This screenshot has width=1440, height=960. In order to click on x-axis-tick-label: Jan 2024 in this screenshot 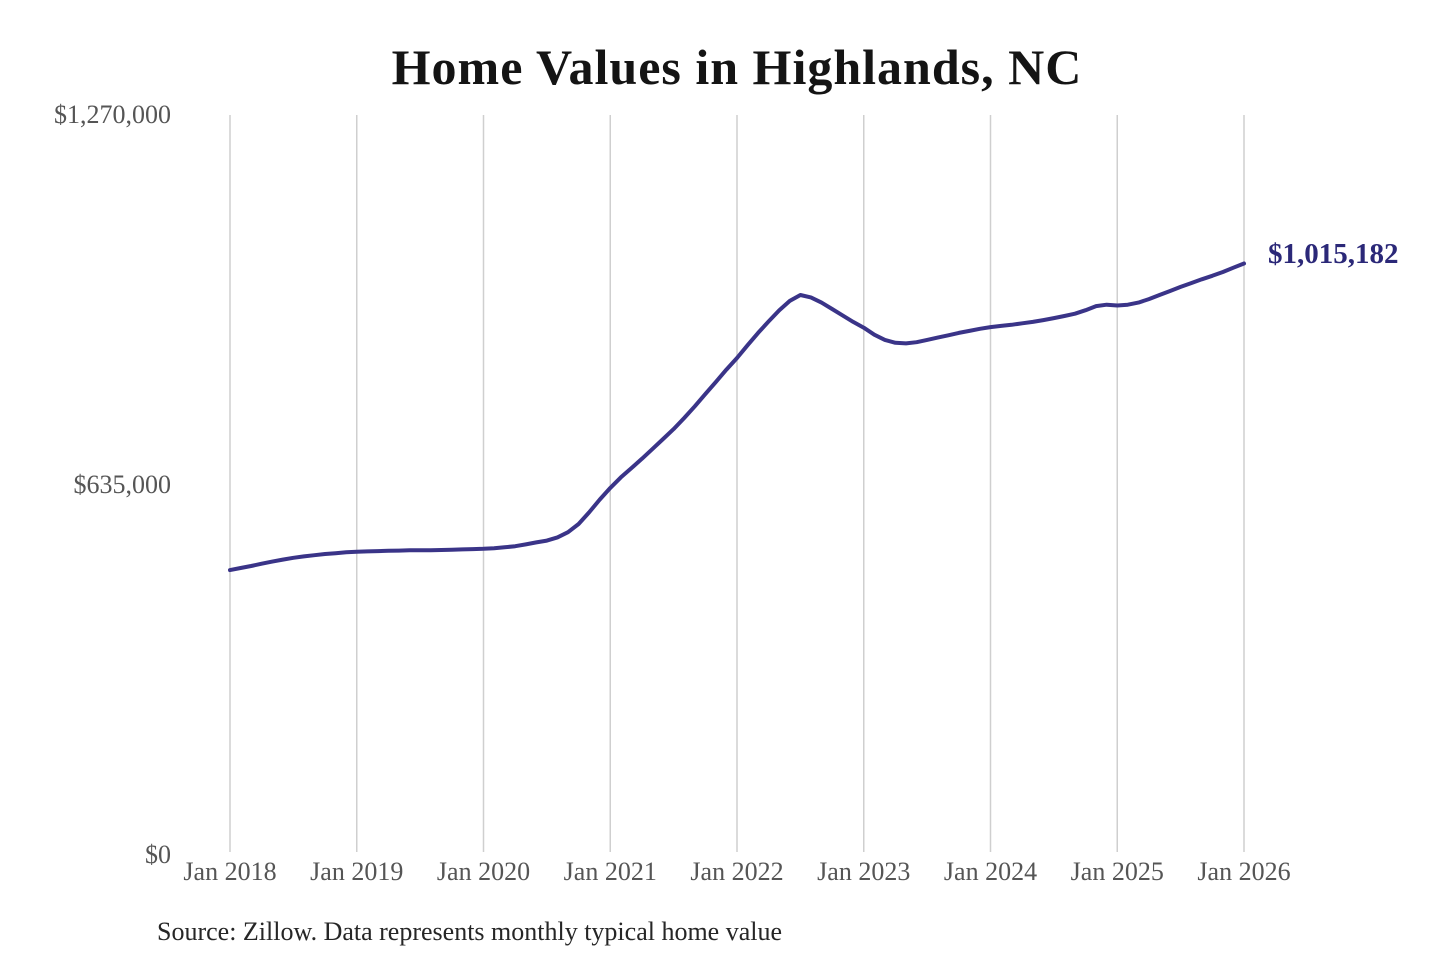, I will do `click(990, 871)`.